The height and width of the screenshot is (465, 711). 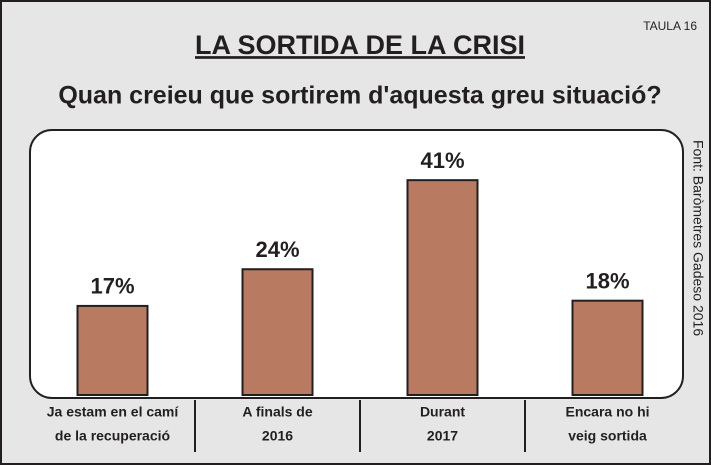 I want to click on x-tick-label: Durant, so click(x=442, y=412).